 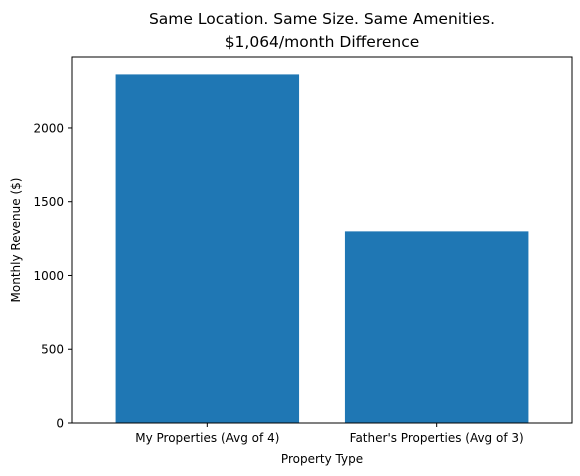 What do you see at coordinates (322, 42) in the screenshot?
I see `chart-subtitle: $1,064/month Difference` at bounding box center [322, 42].